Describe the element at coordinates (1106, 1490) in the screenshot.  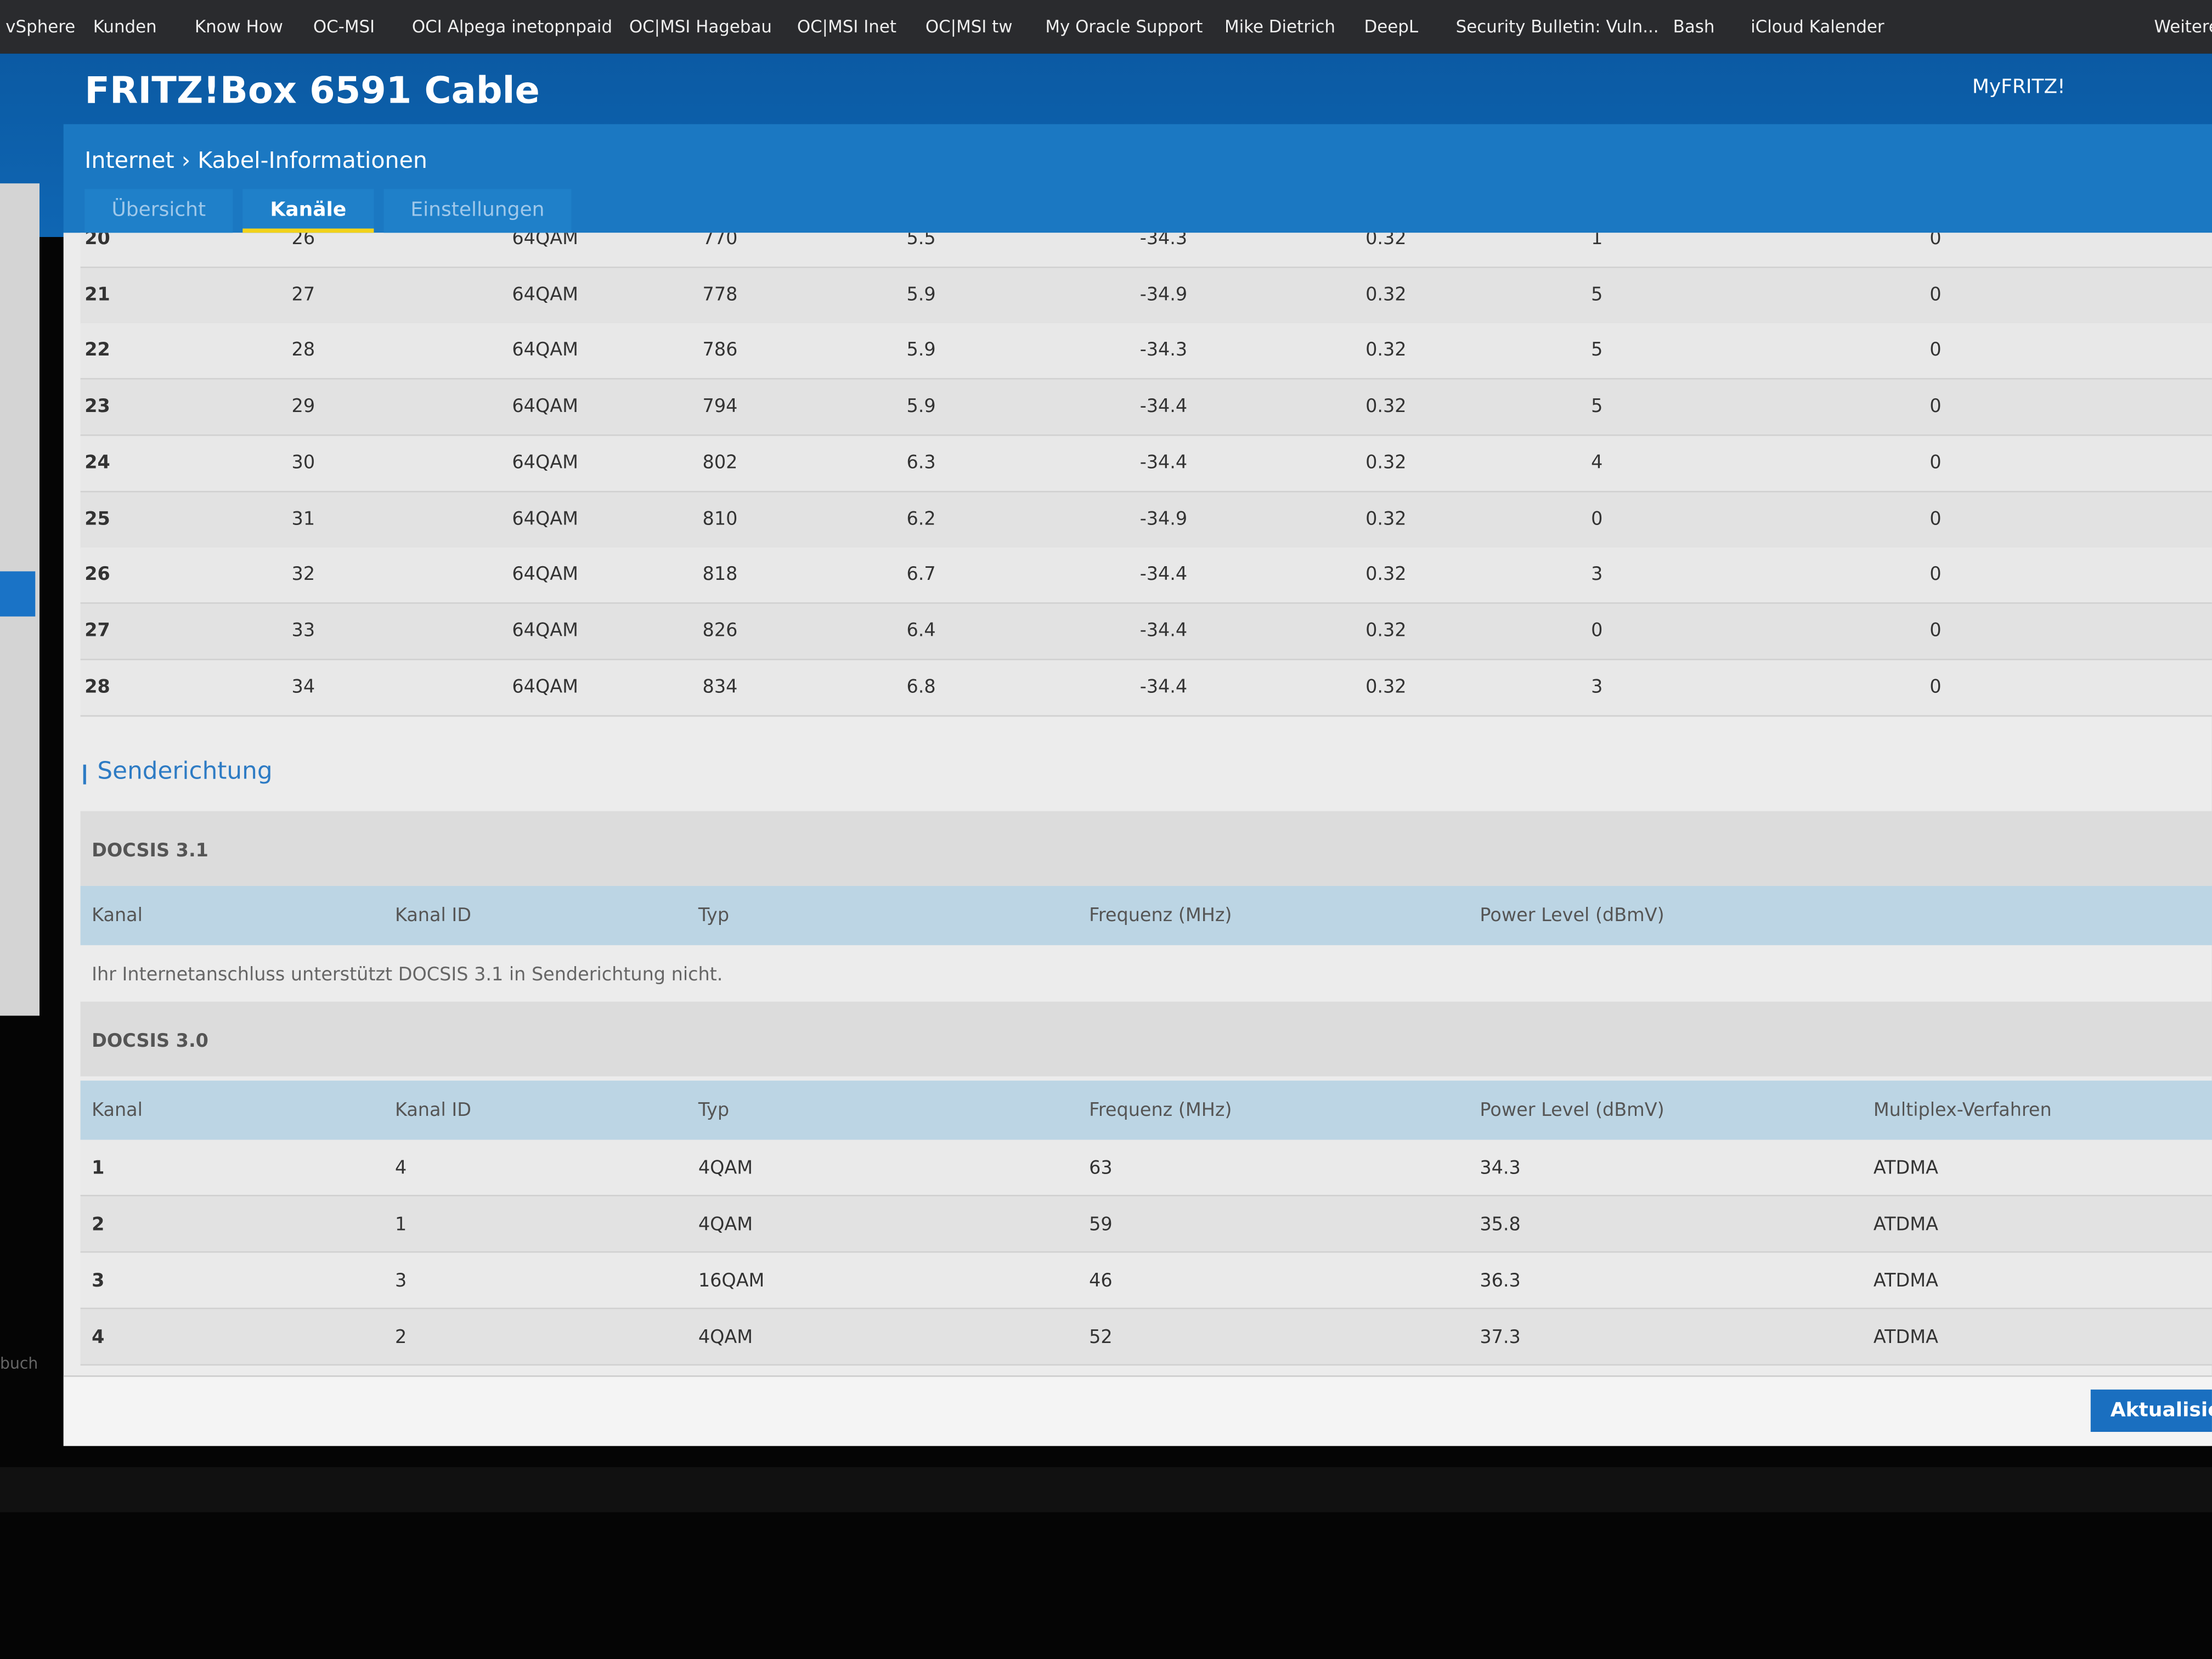
I see `taskbar` at that location.